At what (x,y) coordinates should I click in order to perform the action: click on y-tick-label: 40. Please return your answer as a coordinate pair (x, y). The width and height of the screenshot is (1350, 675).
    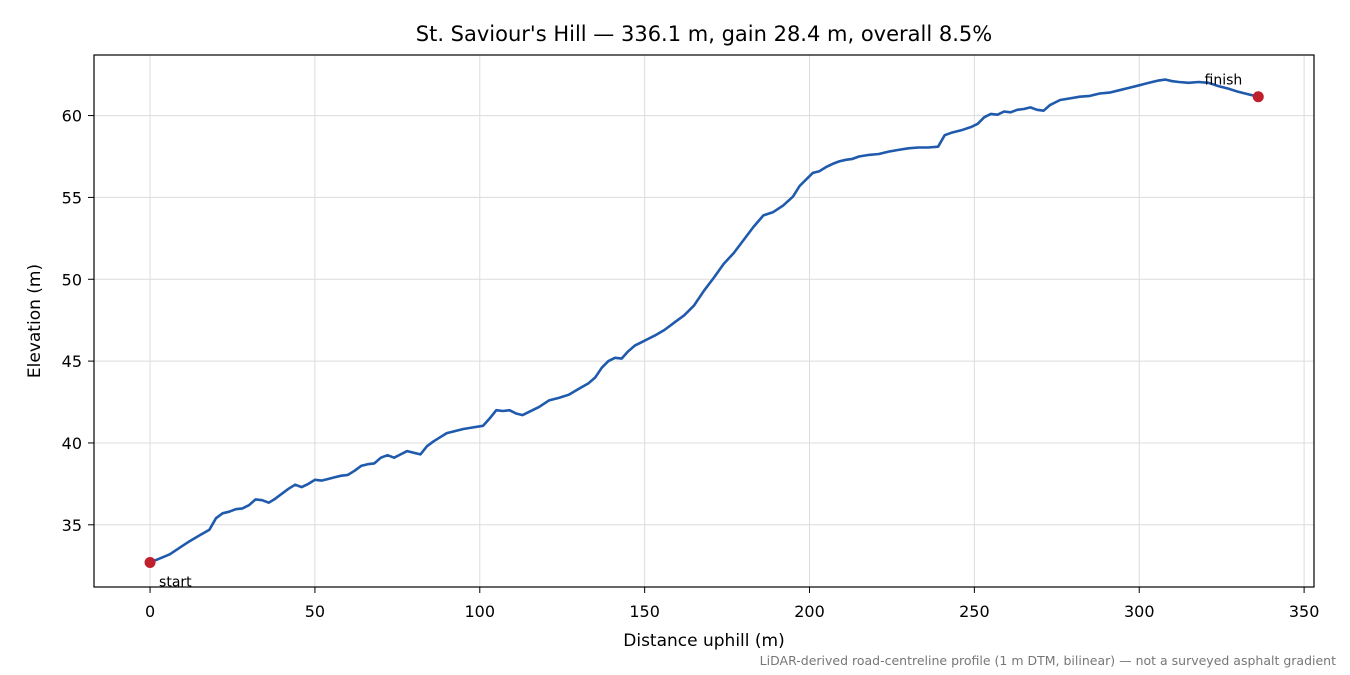
    Looking at the image, I should click on (72, 443).